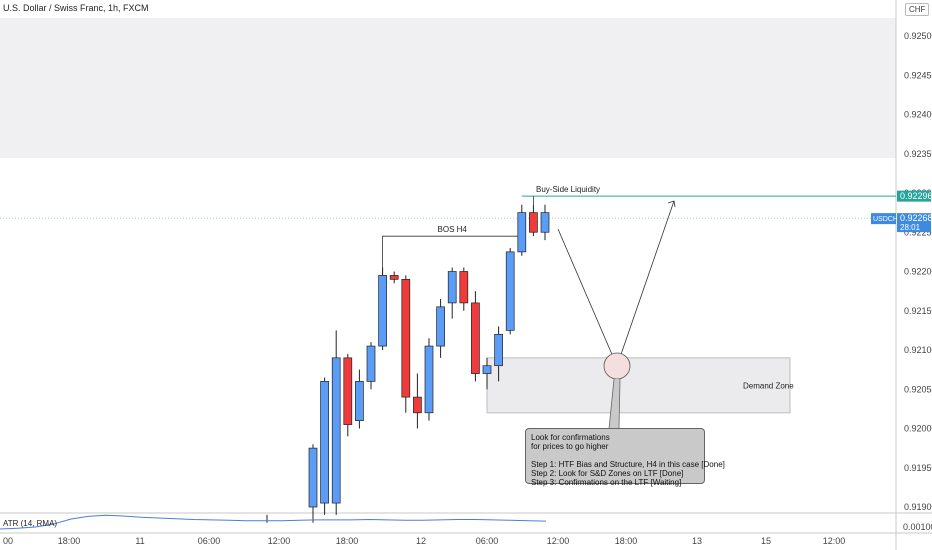  I want to click on countdown-text: 28:01, so click(910, 227).